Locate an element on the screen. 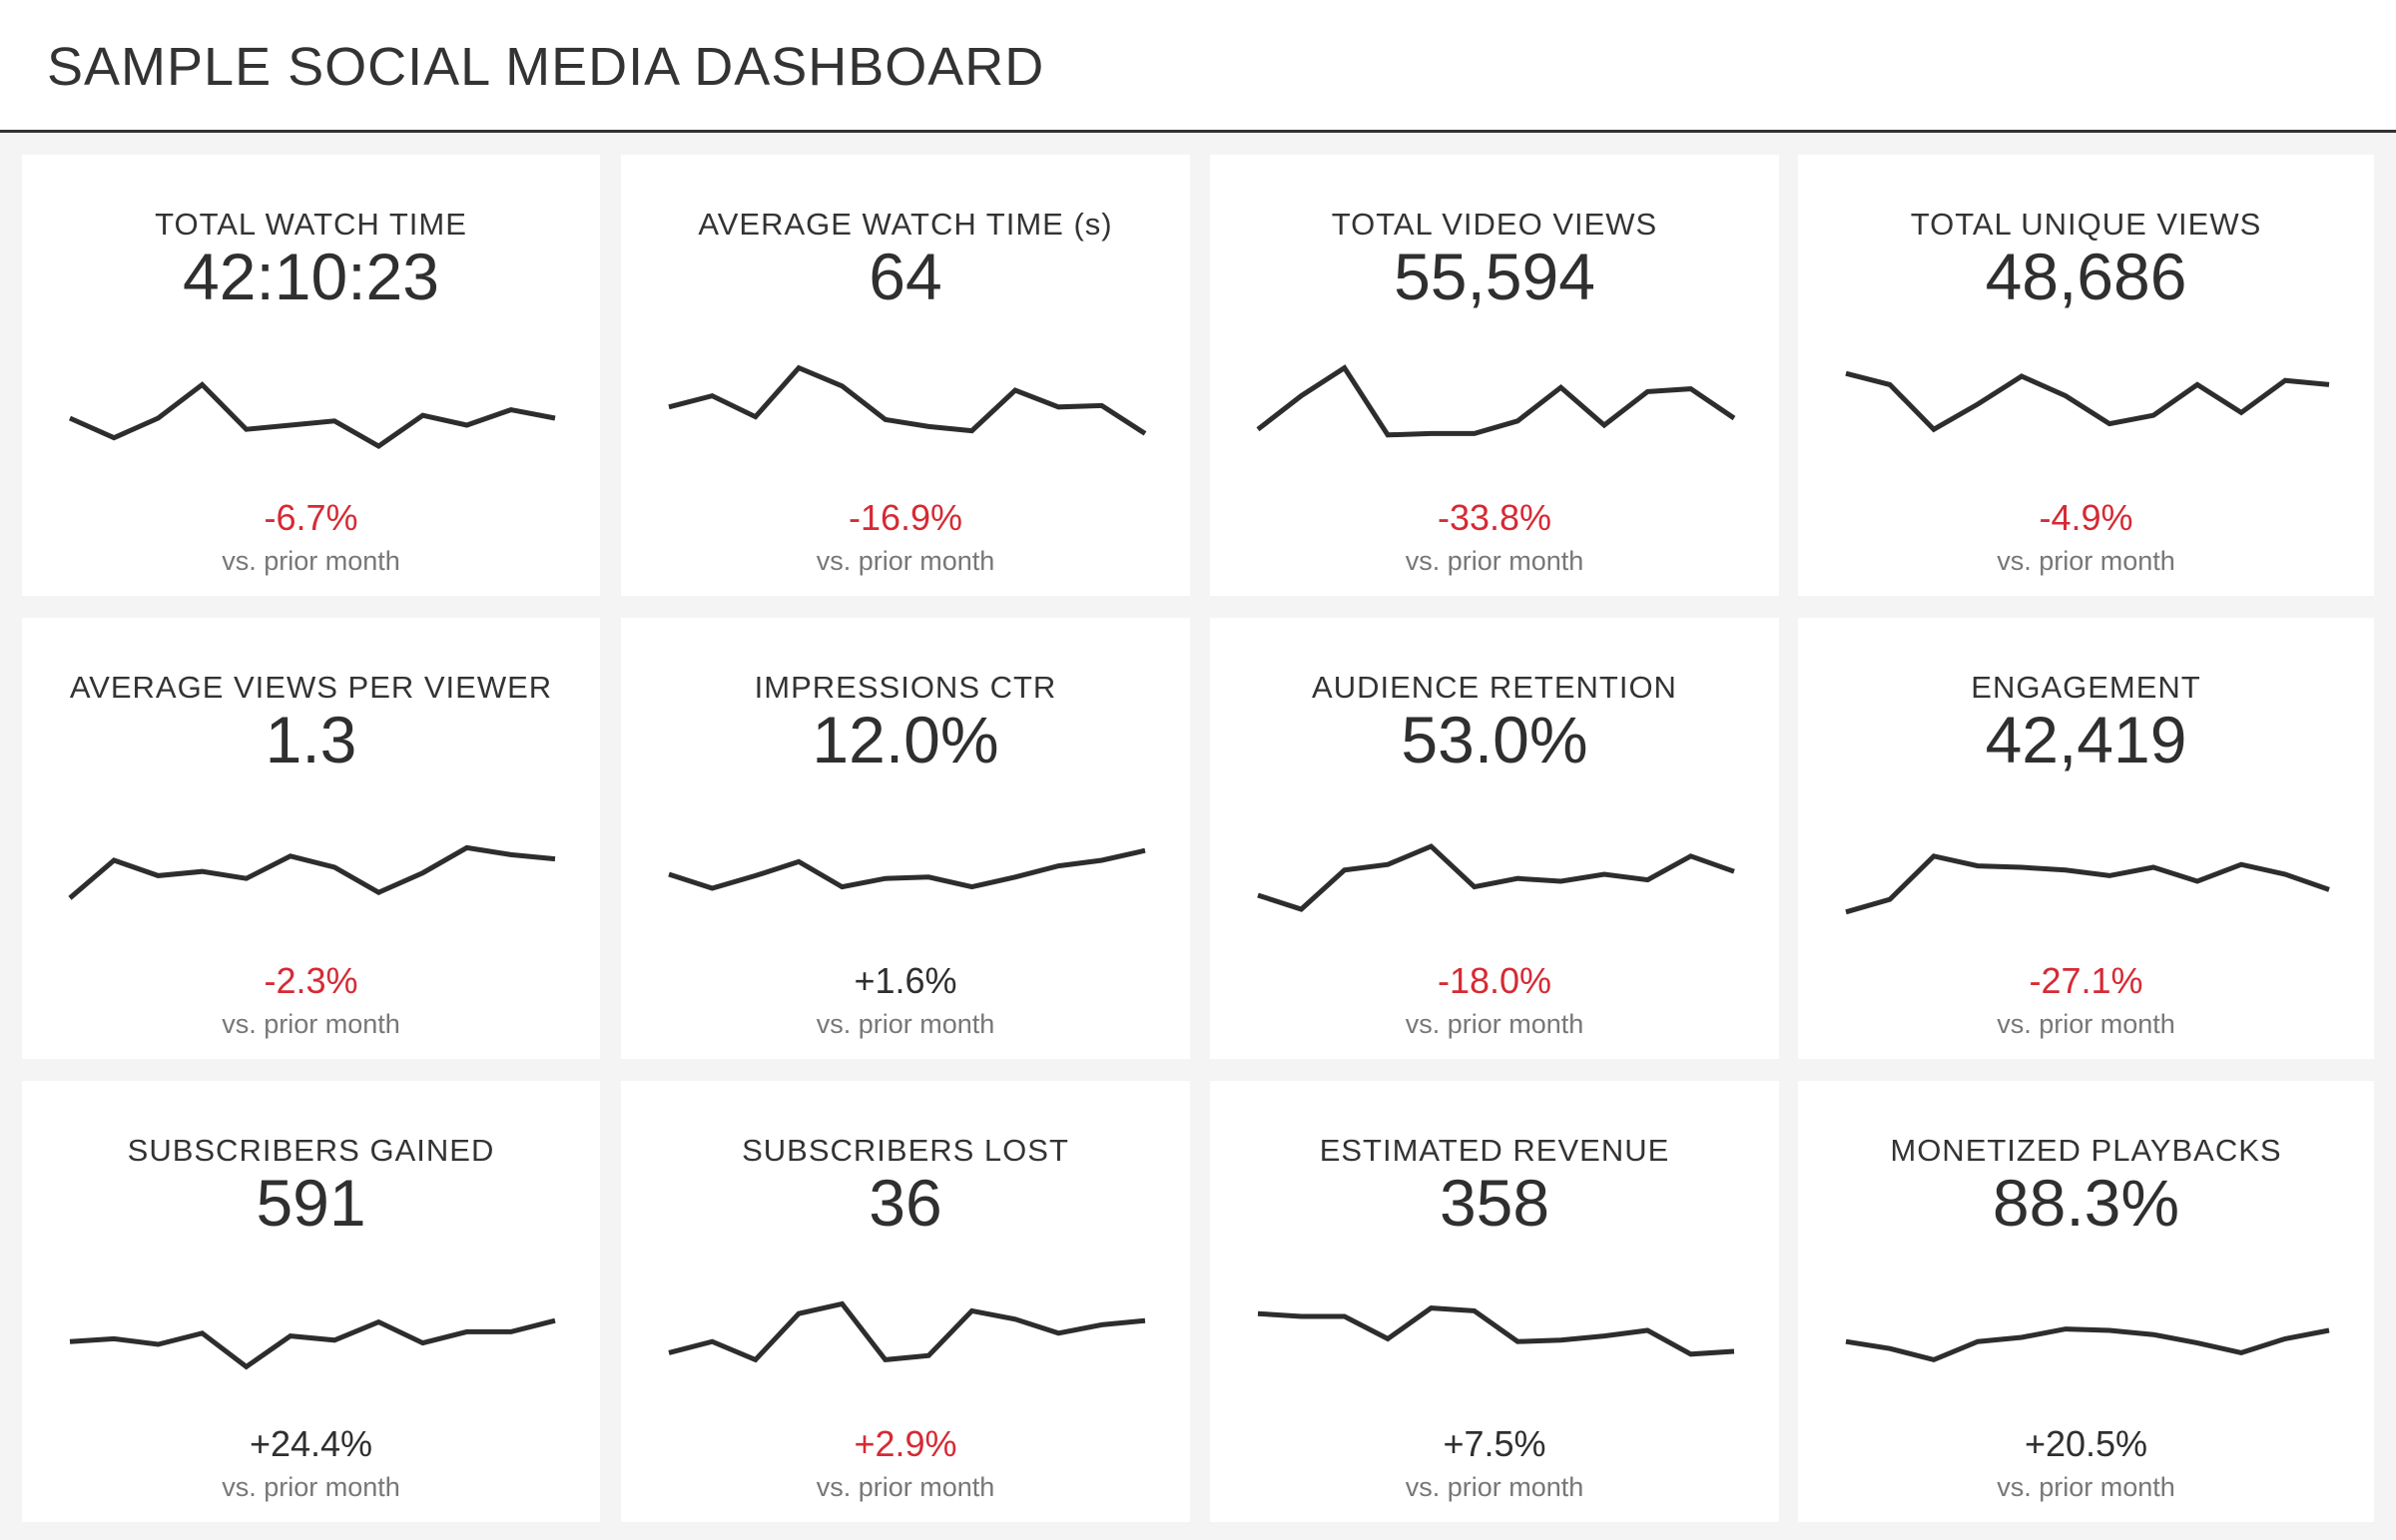 This screenshot has width=2396, height=1540. kpi-card: IMPRESSIONS CTR 12.0% +1.6% vs. prior month is located at coordinates (905, 838).